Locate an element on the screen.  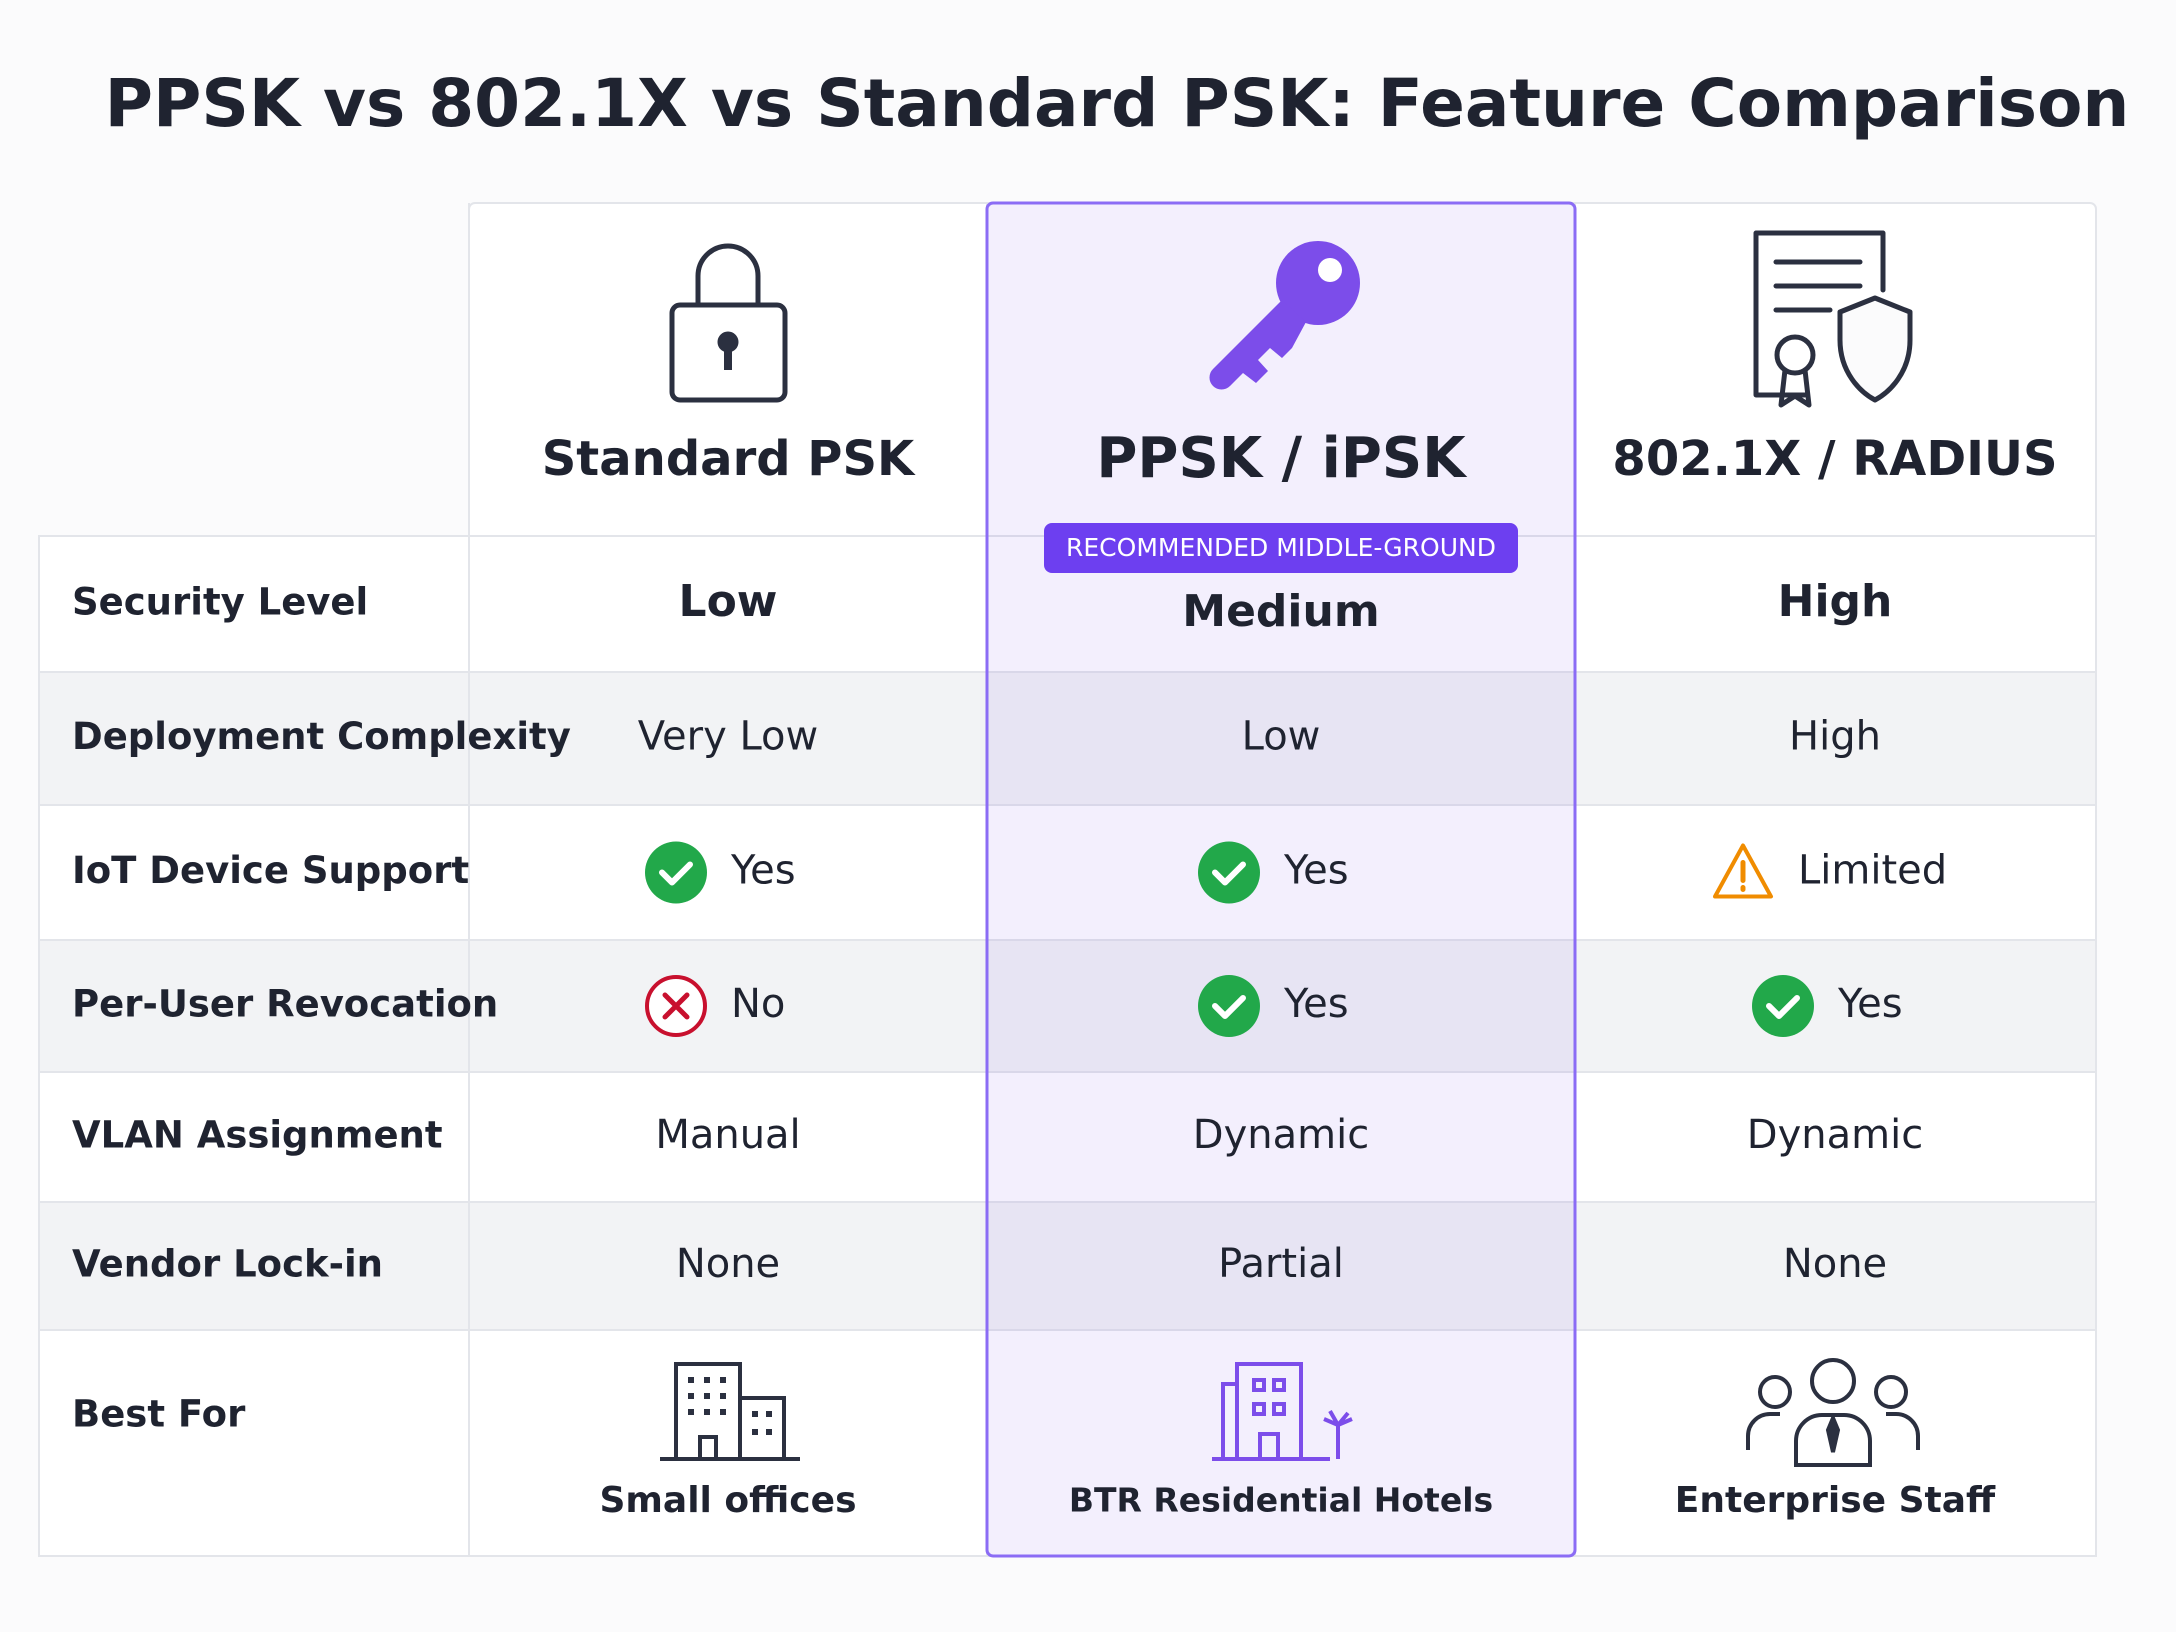
cross-icon is located at coordinates (676, 1006).